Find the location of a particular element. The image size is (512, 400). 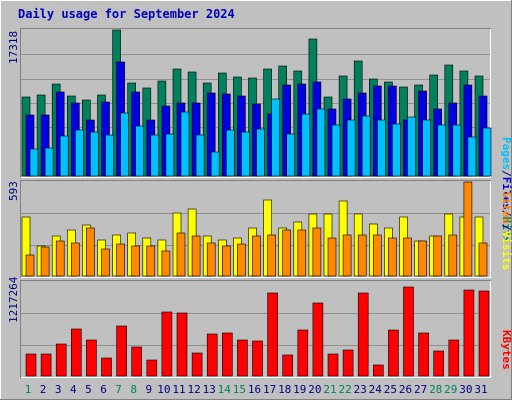

x-label-day-16: 16 is located at coordinates (254, 389).